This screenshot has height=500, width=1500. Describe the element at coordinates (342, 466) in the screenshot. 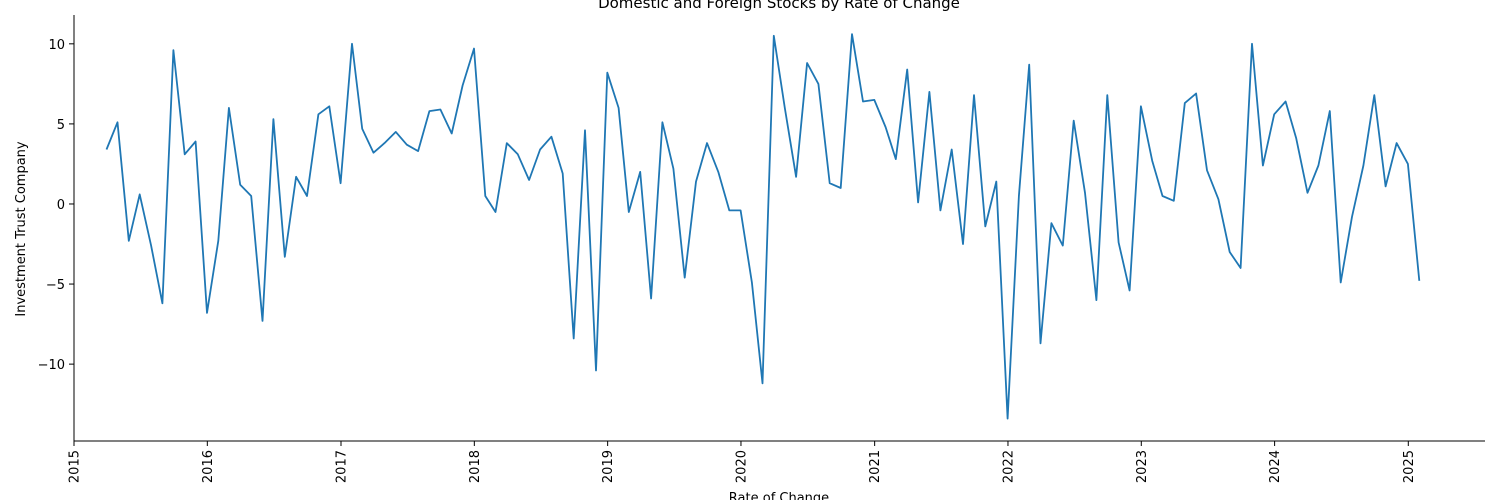

I see `x-tick-label: 2017` at that location.